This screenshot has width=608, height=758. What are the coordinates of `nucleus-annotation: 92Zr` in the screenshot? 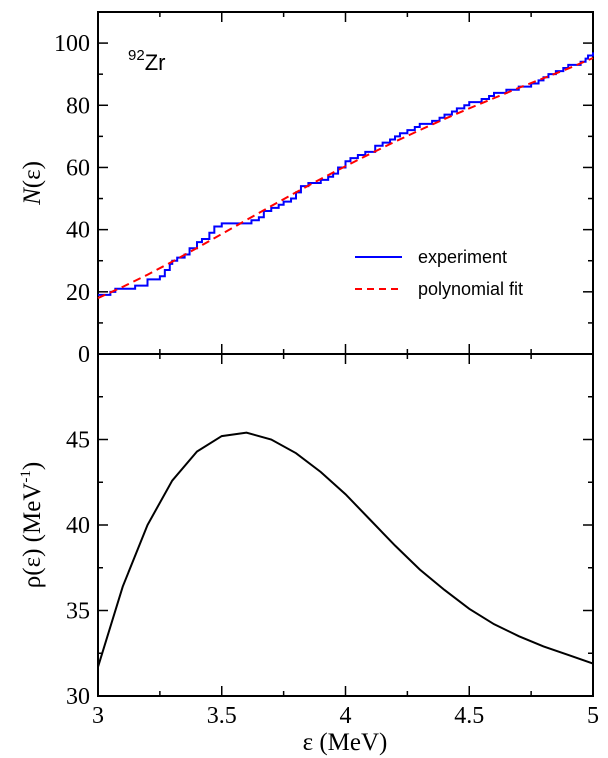 It's located at (146, 61).